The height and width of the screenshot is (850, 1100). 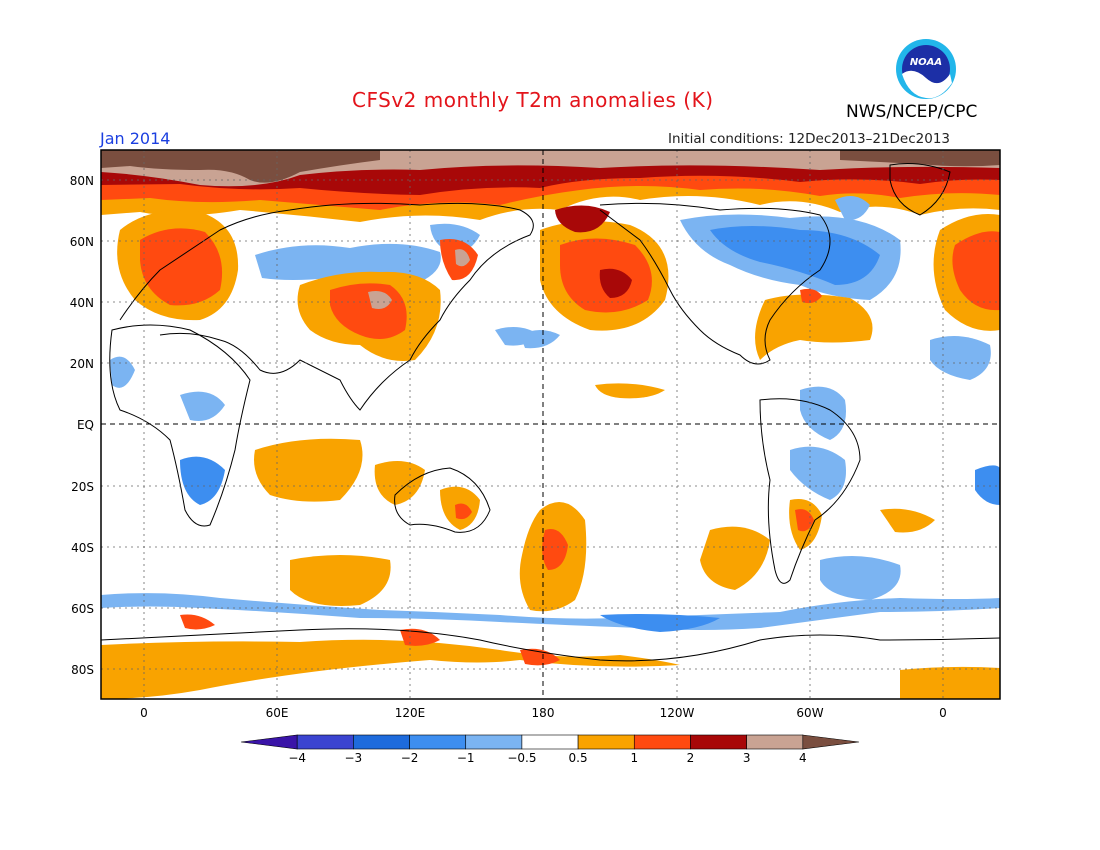 I want to click on lat-label: 40N, so click(x=82, y=303).